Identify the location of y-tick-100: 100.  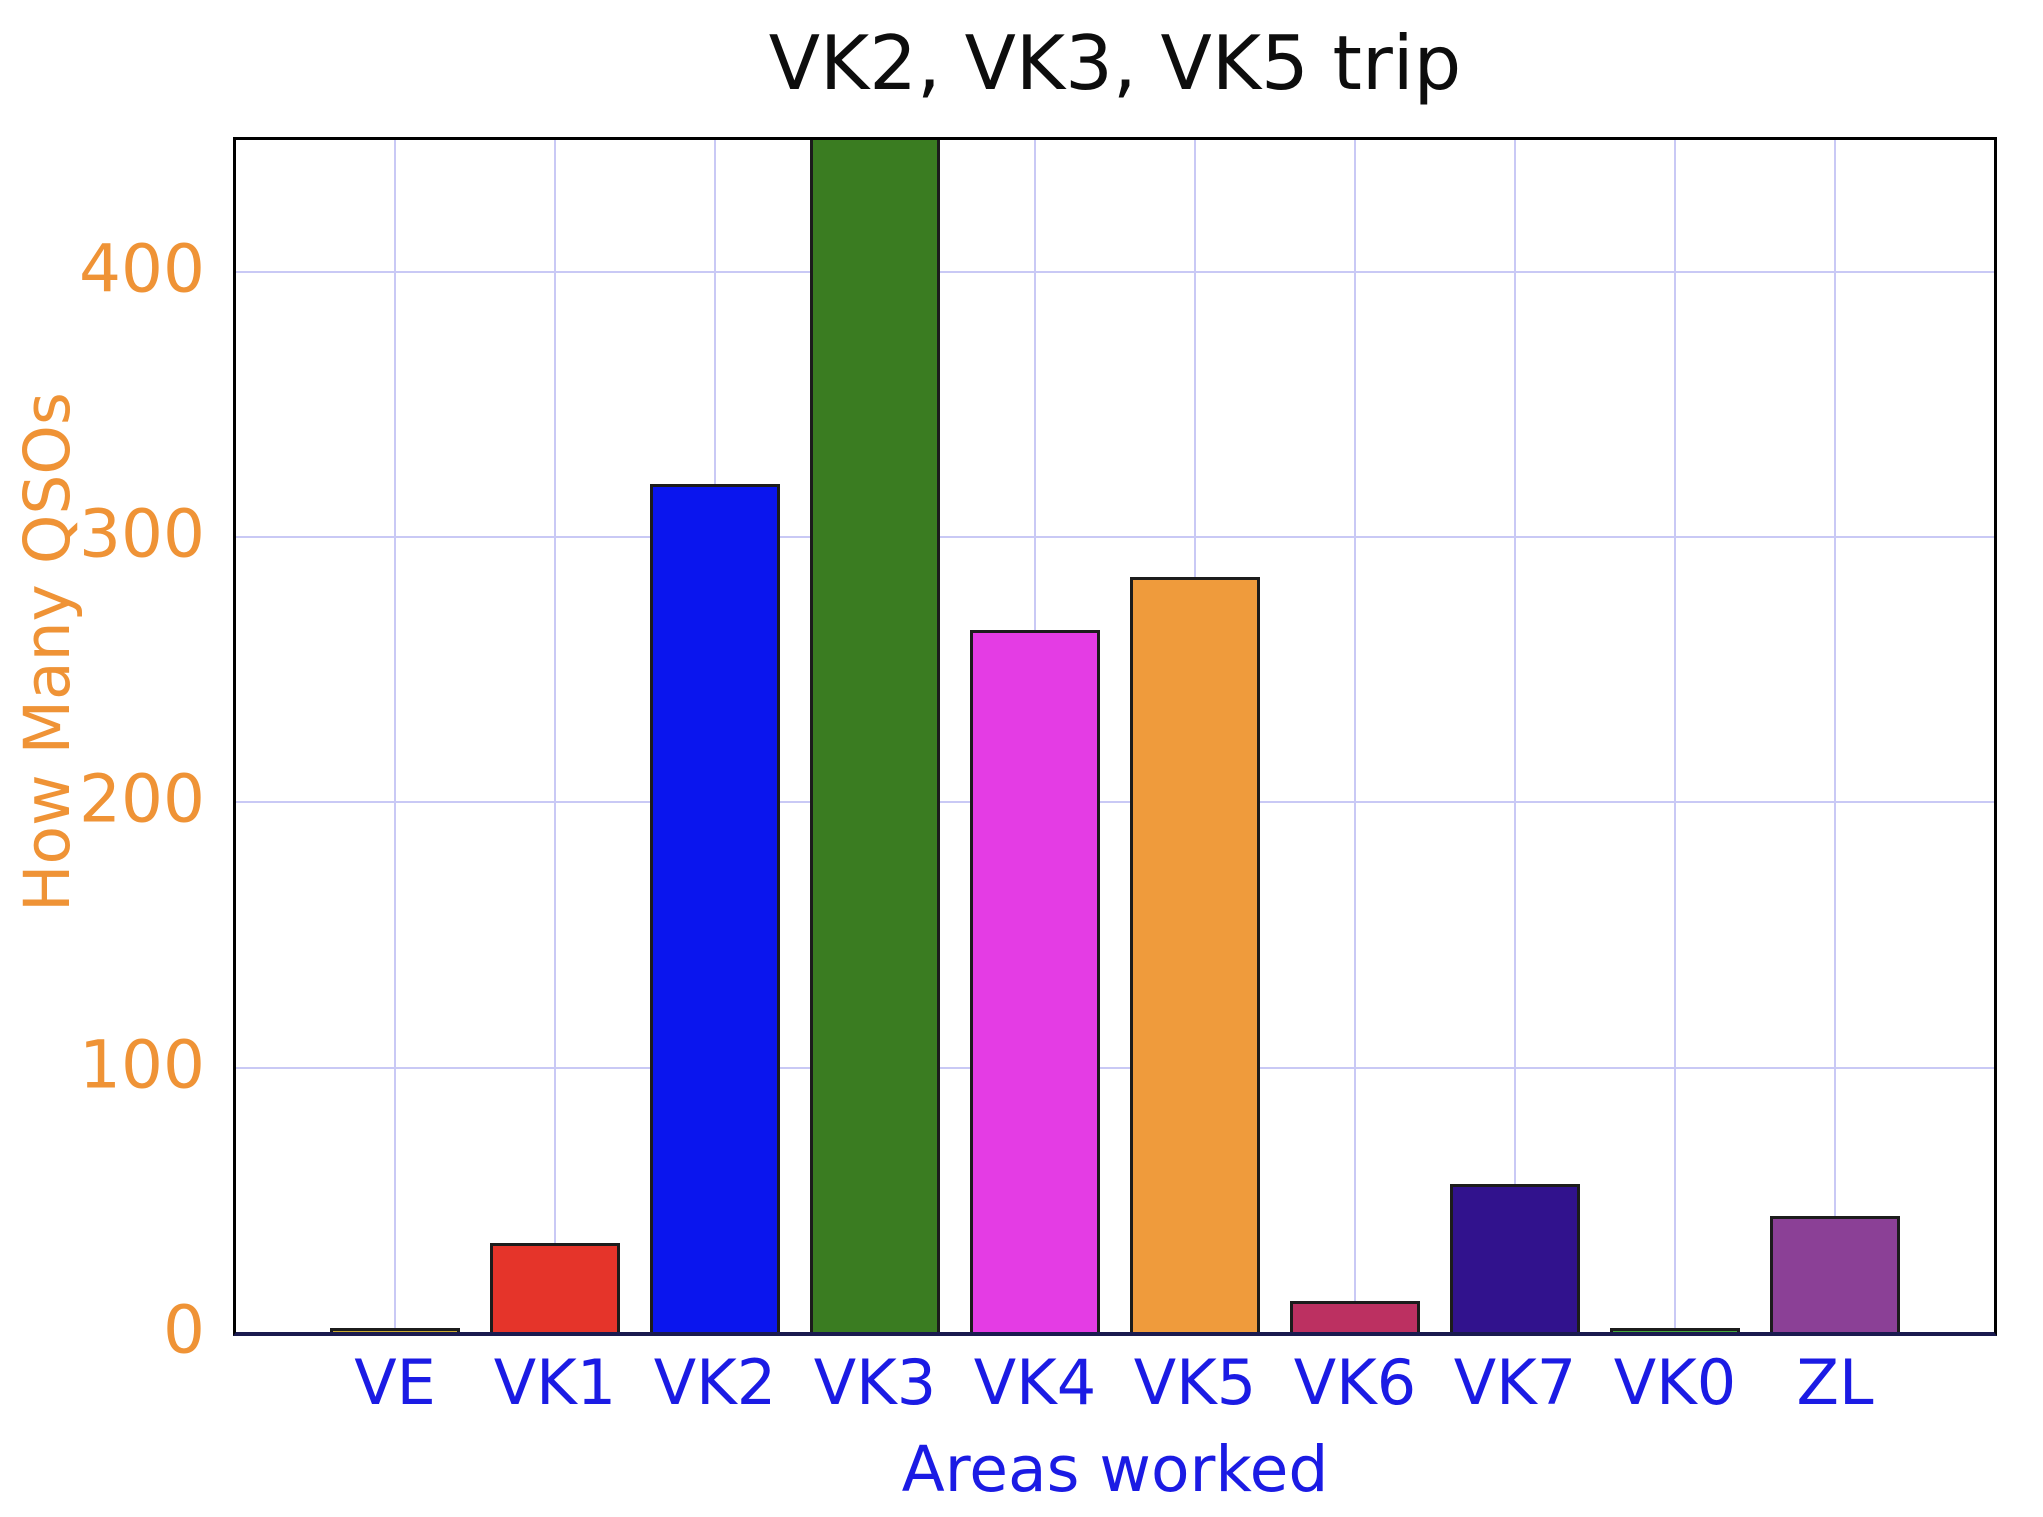
(142, 1065).